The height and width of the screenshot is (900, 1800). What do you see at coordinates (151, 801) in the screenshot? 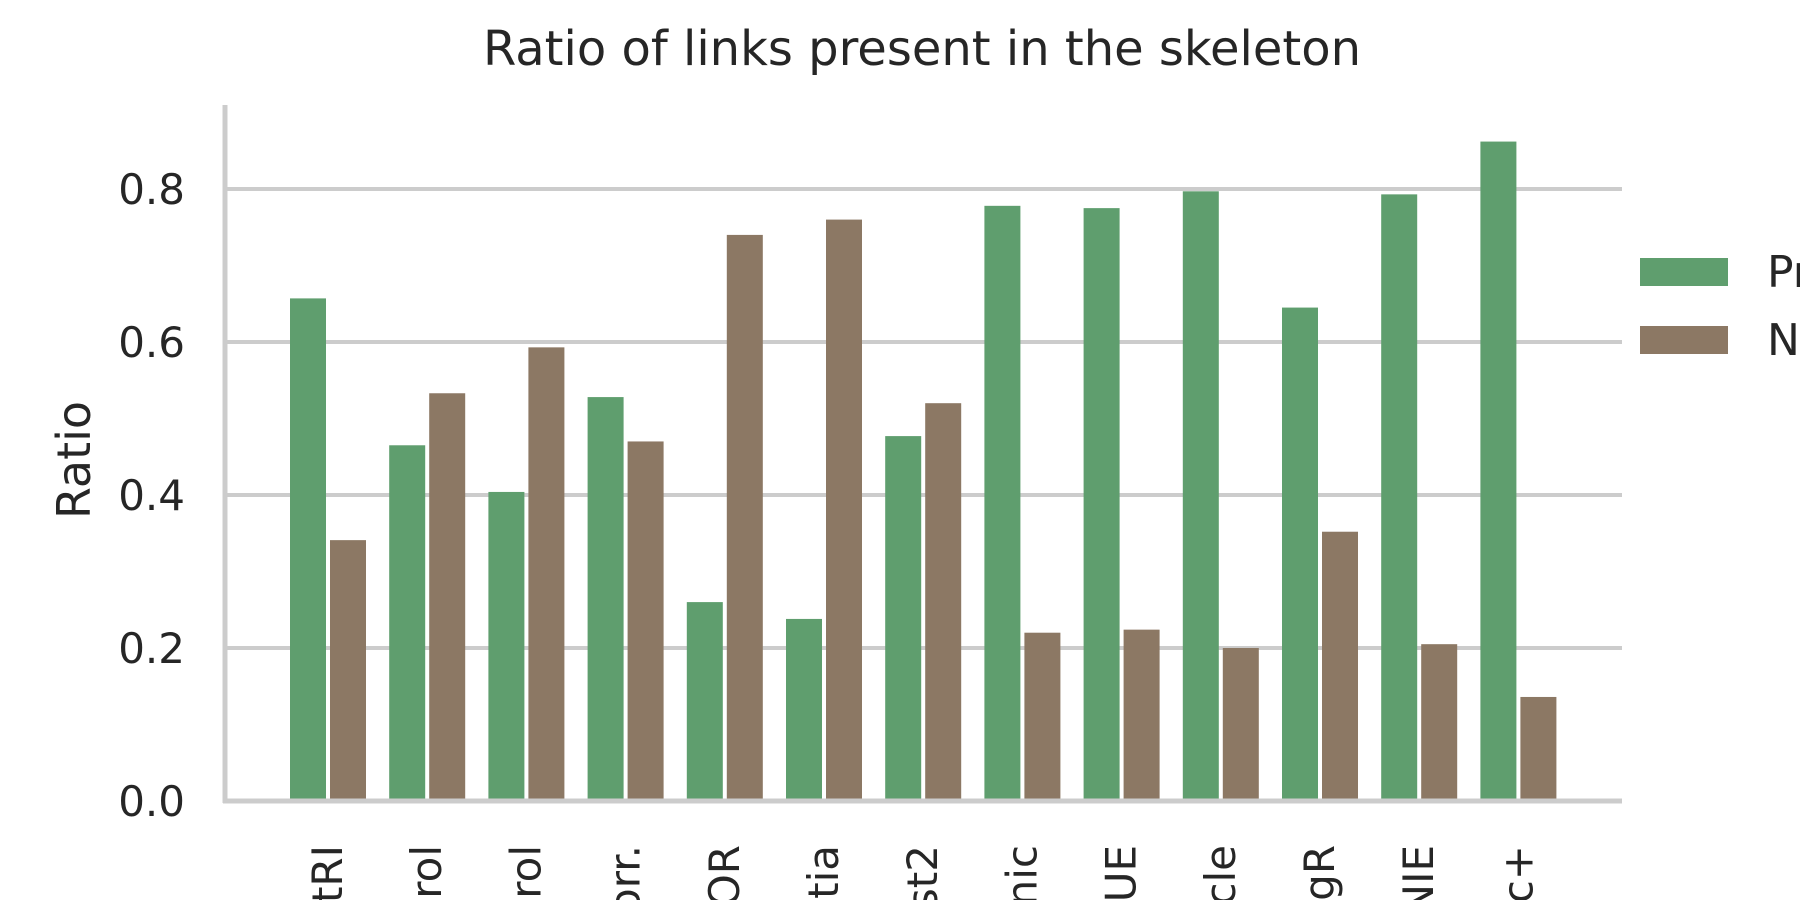
I see `y-tick-label: 0.0` at bounding box center [151, 801].